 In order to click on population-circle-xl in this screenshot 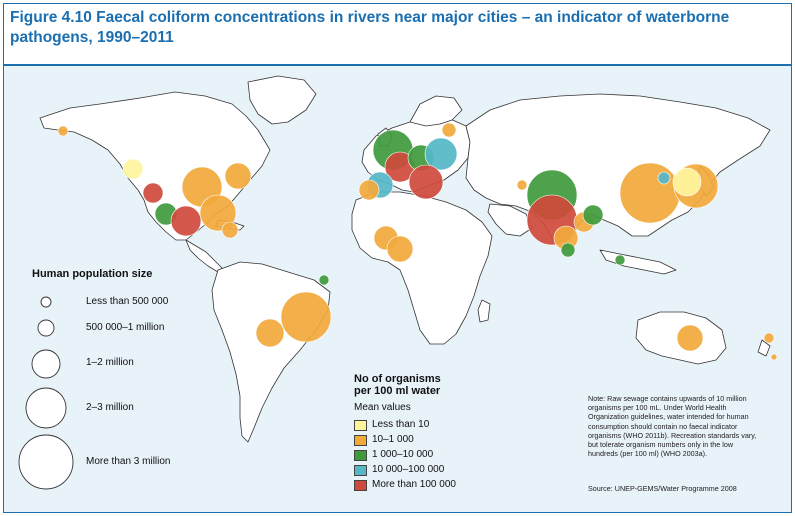, I will do `click(46, 462)`.